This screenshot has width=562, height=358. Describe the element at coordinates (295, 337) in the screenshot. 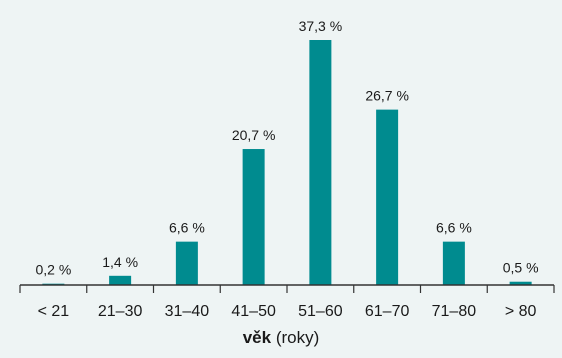

I see `x-axis-title-unit: (roky)` at that location.